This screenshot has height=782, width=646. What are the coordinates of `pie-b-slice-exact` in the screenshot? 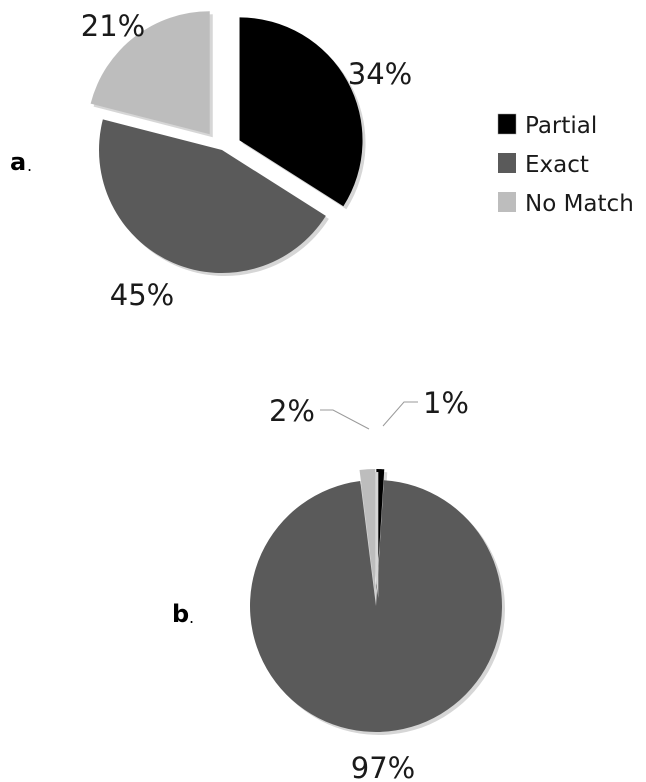 It's located at (376, 606).